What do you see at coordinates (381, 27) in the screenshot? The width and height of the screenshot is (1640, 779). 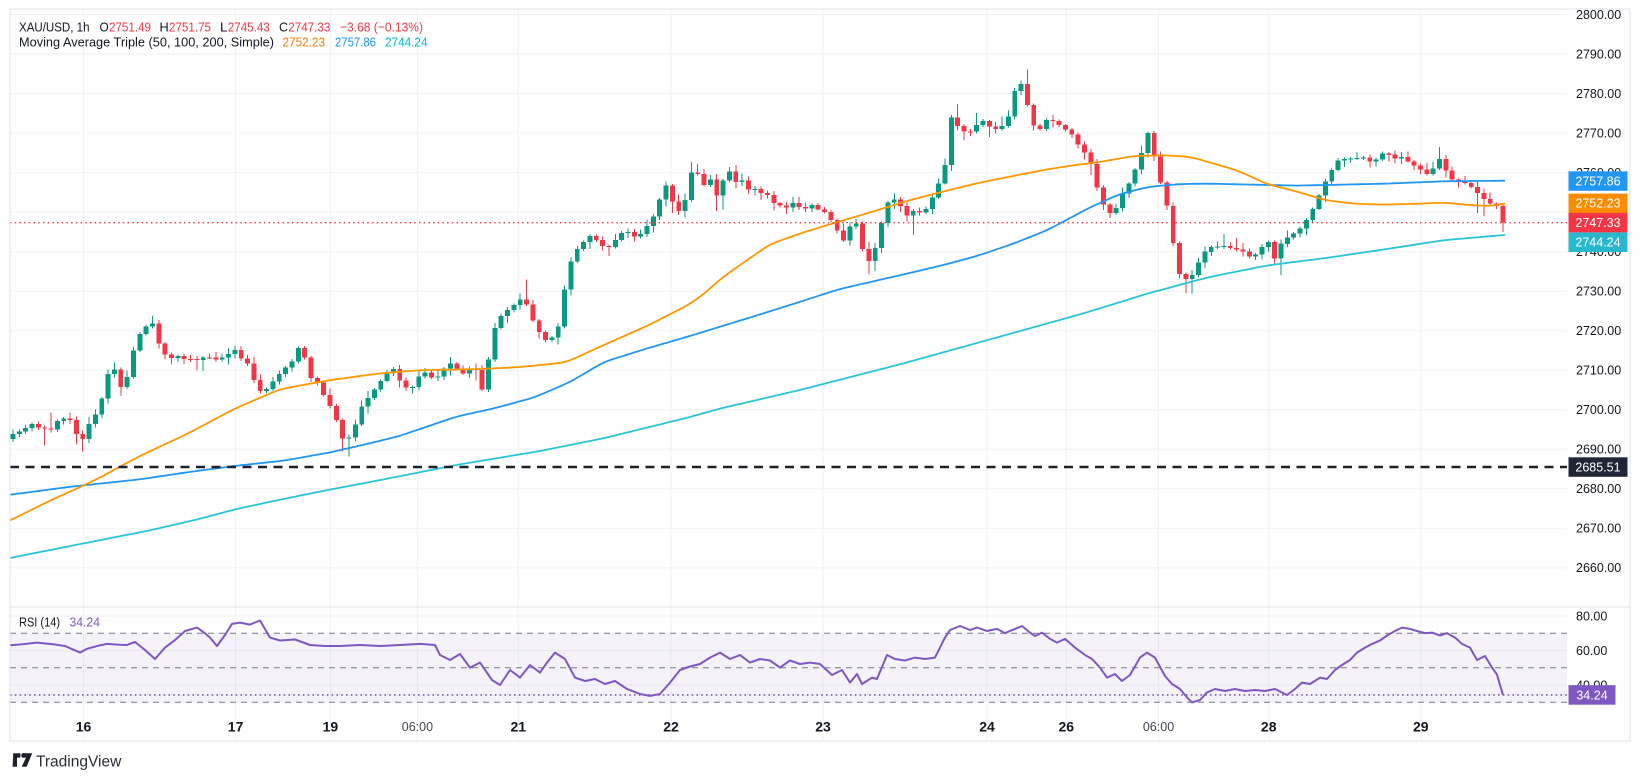 I see `svg-text: −3.68 (−0.13%)` at bounding box center [381, 27].